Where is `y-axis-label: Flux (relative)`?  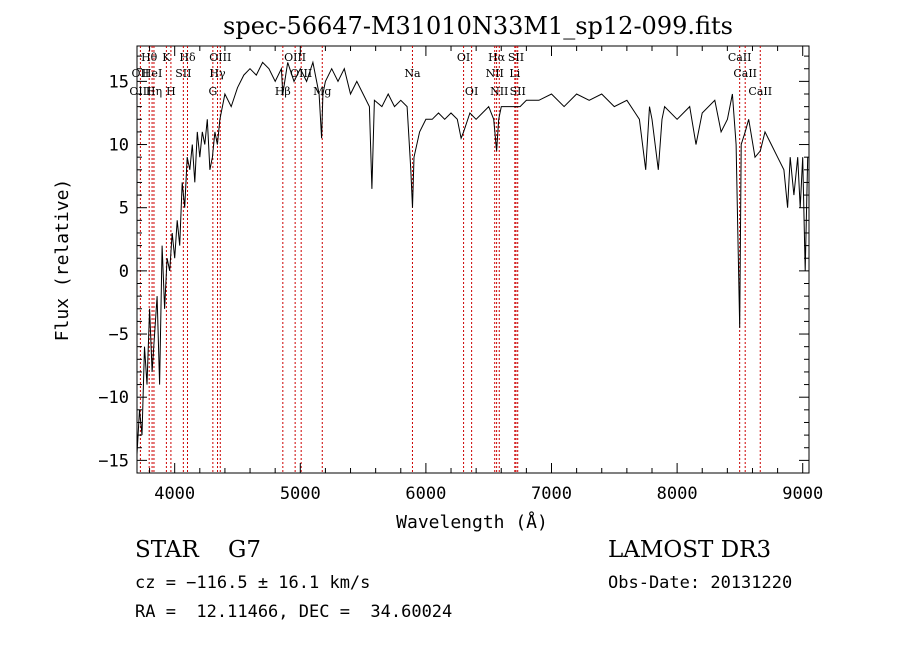 y-axis-label: Flux (relative) is located at coordinates (62, 260).